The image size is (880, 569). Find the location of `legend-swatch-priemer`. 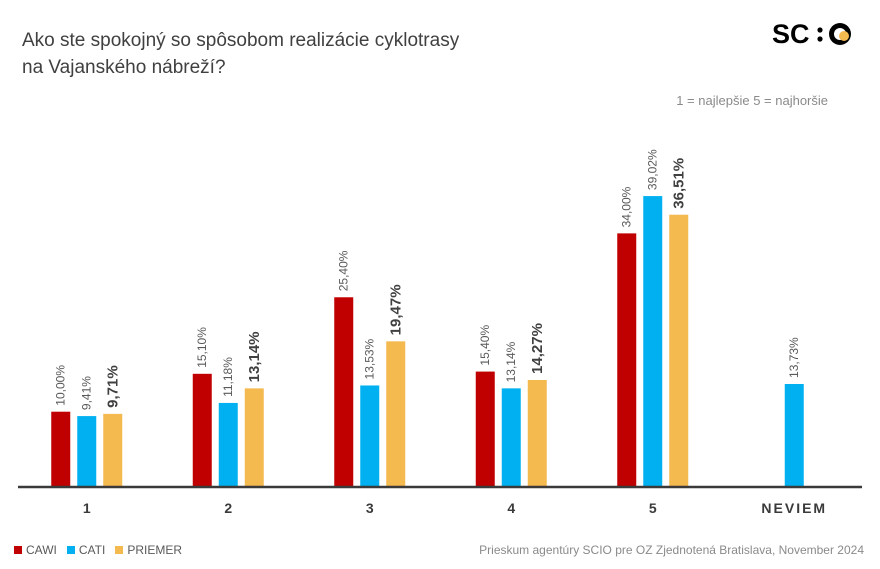

legend-swatch-priemer is located at coordinates (119, 550).